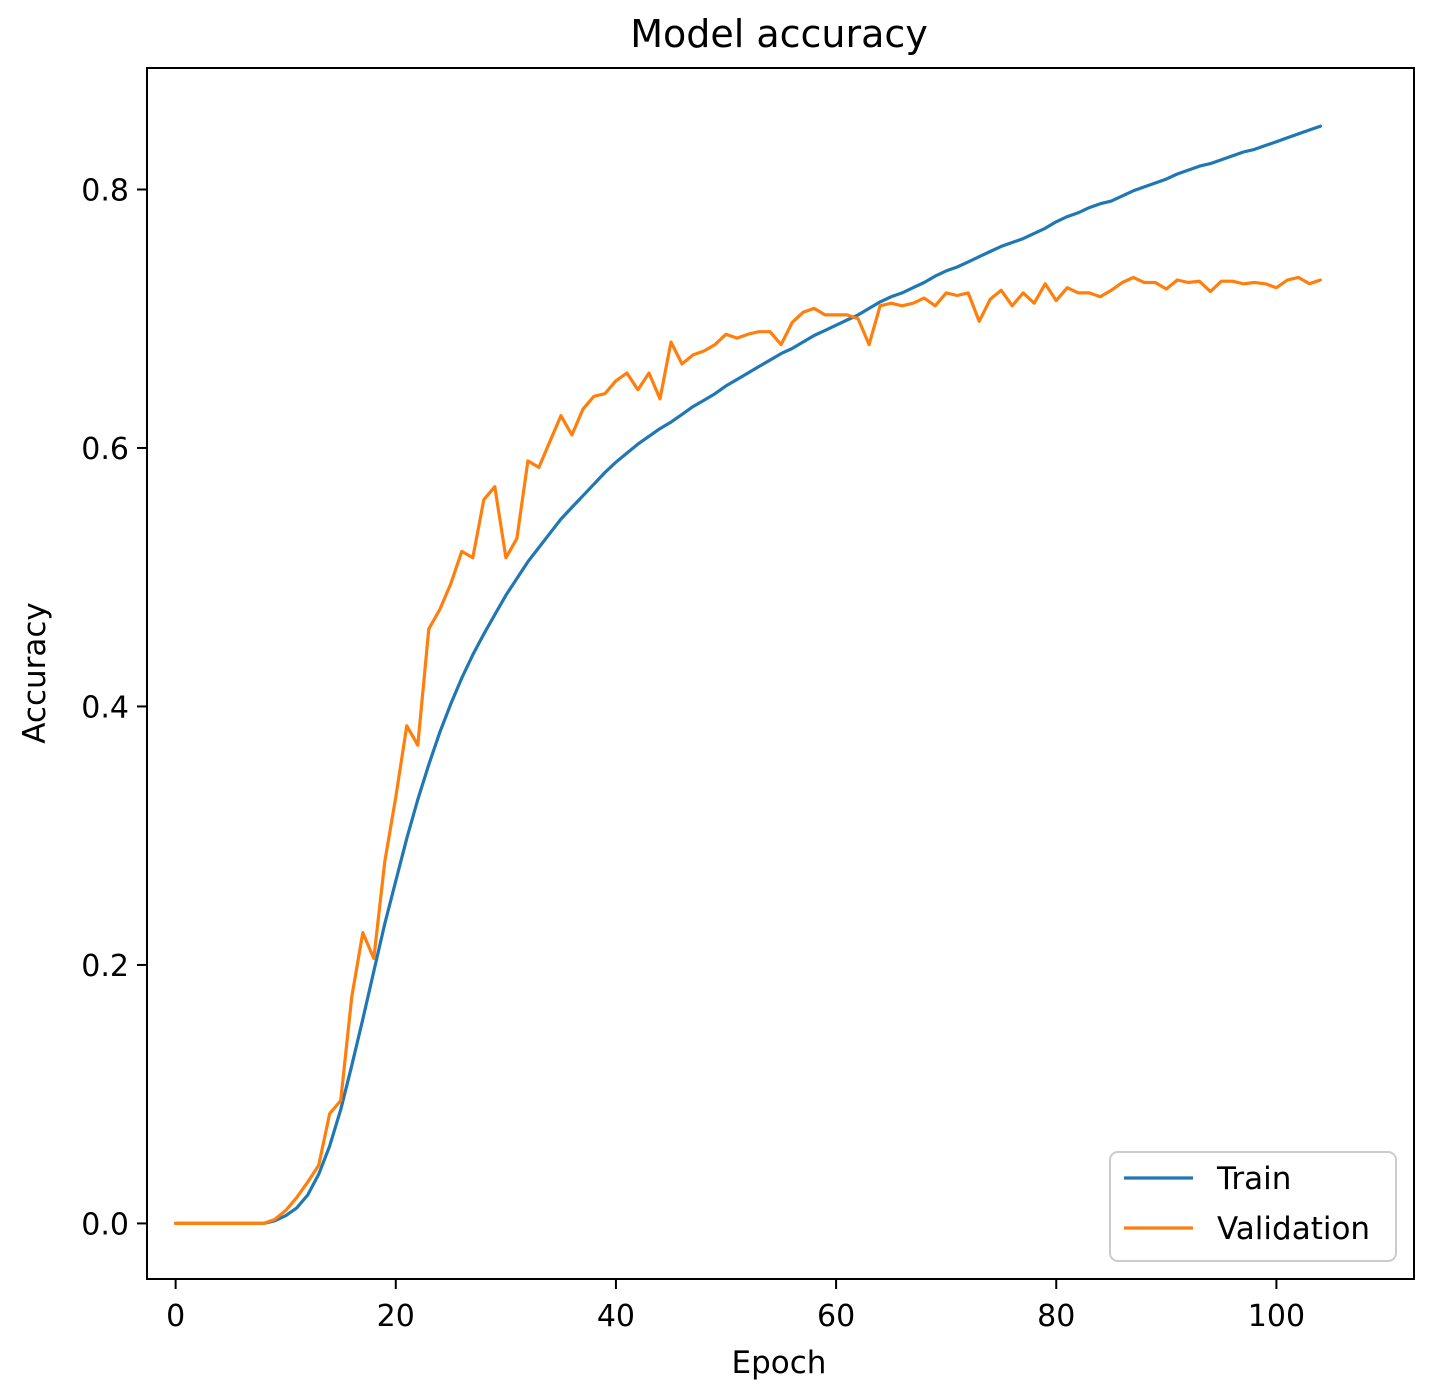 This screenshot has width=1454, height=1392. I want to click on x-tick-label: 0, so click(175, 1316).